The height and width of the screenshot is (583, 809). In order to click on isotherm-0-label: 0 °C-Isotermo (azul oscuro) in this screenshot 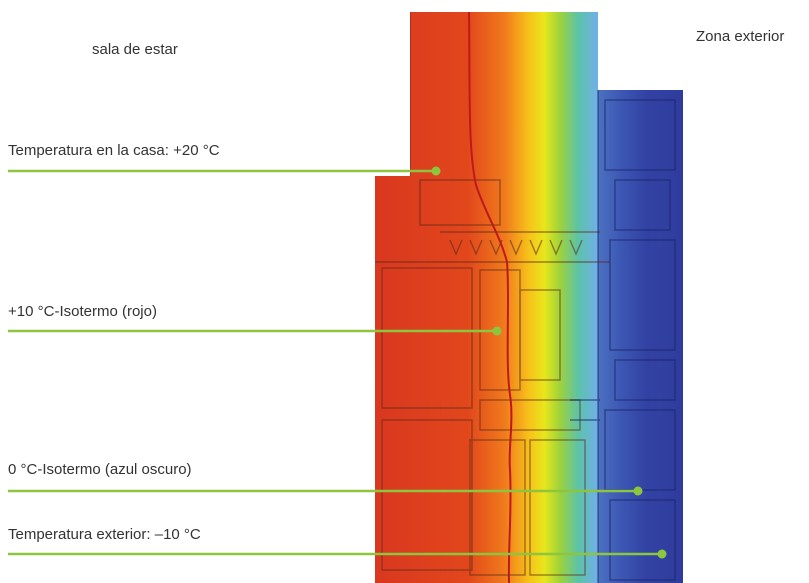, I will do `click(100, 469)`.